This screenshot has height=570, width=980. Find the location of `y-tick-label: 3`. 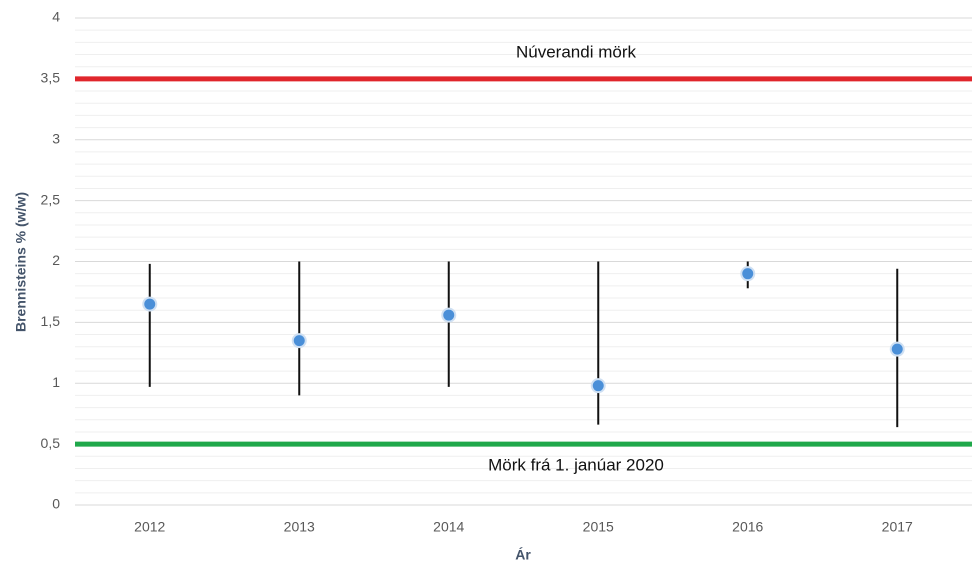

y-tick-label: 3 is located at coordinates (56, 138).